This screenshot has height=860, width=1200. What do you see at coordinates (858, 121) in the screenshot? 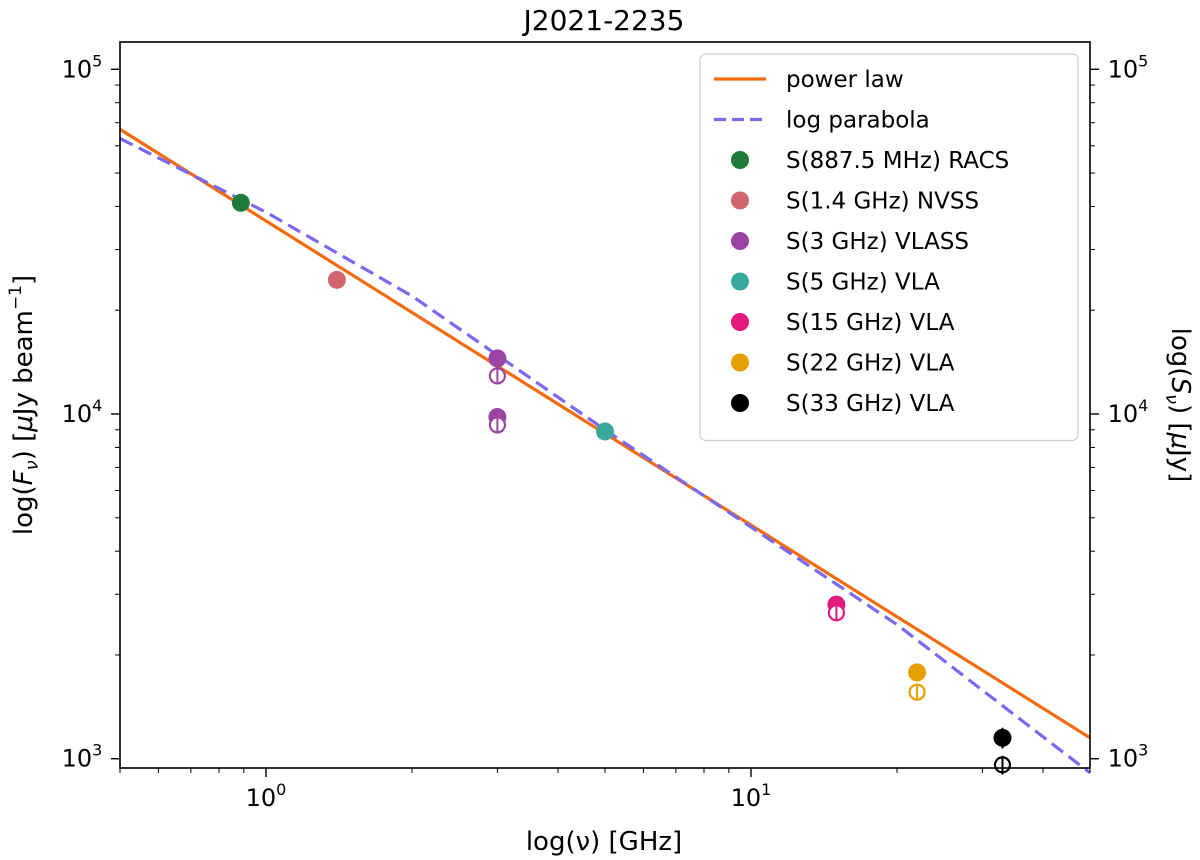
I see `legend-label: log parabola` at bounding box center [858, 121].